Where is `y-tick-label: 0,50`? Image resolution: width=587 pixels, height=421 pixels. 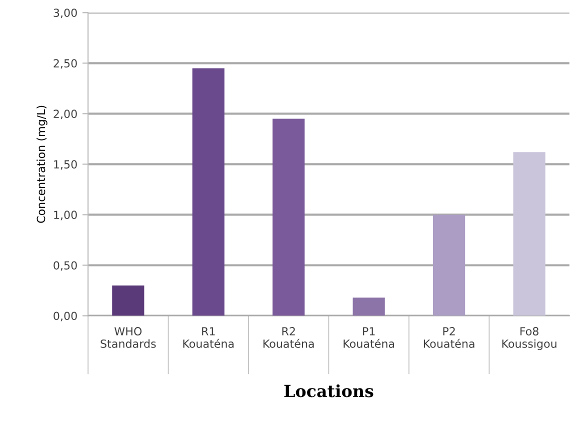 y-tick-label: 0,50 is located at coordinates (65, 266).